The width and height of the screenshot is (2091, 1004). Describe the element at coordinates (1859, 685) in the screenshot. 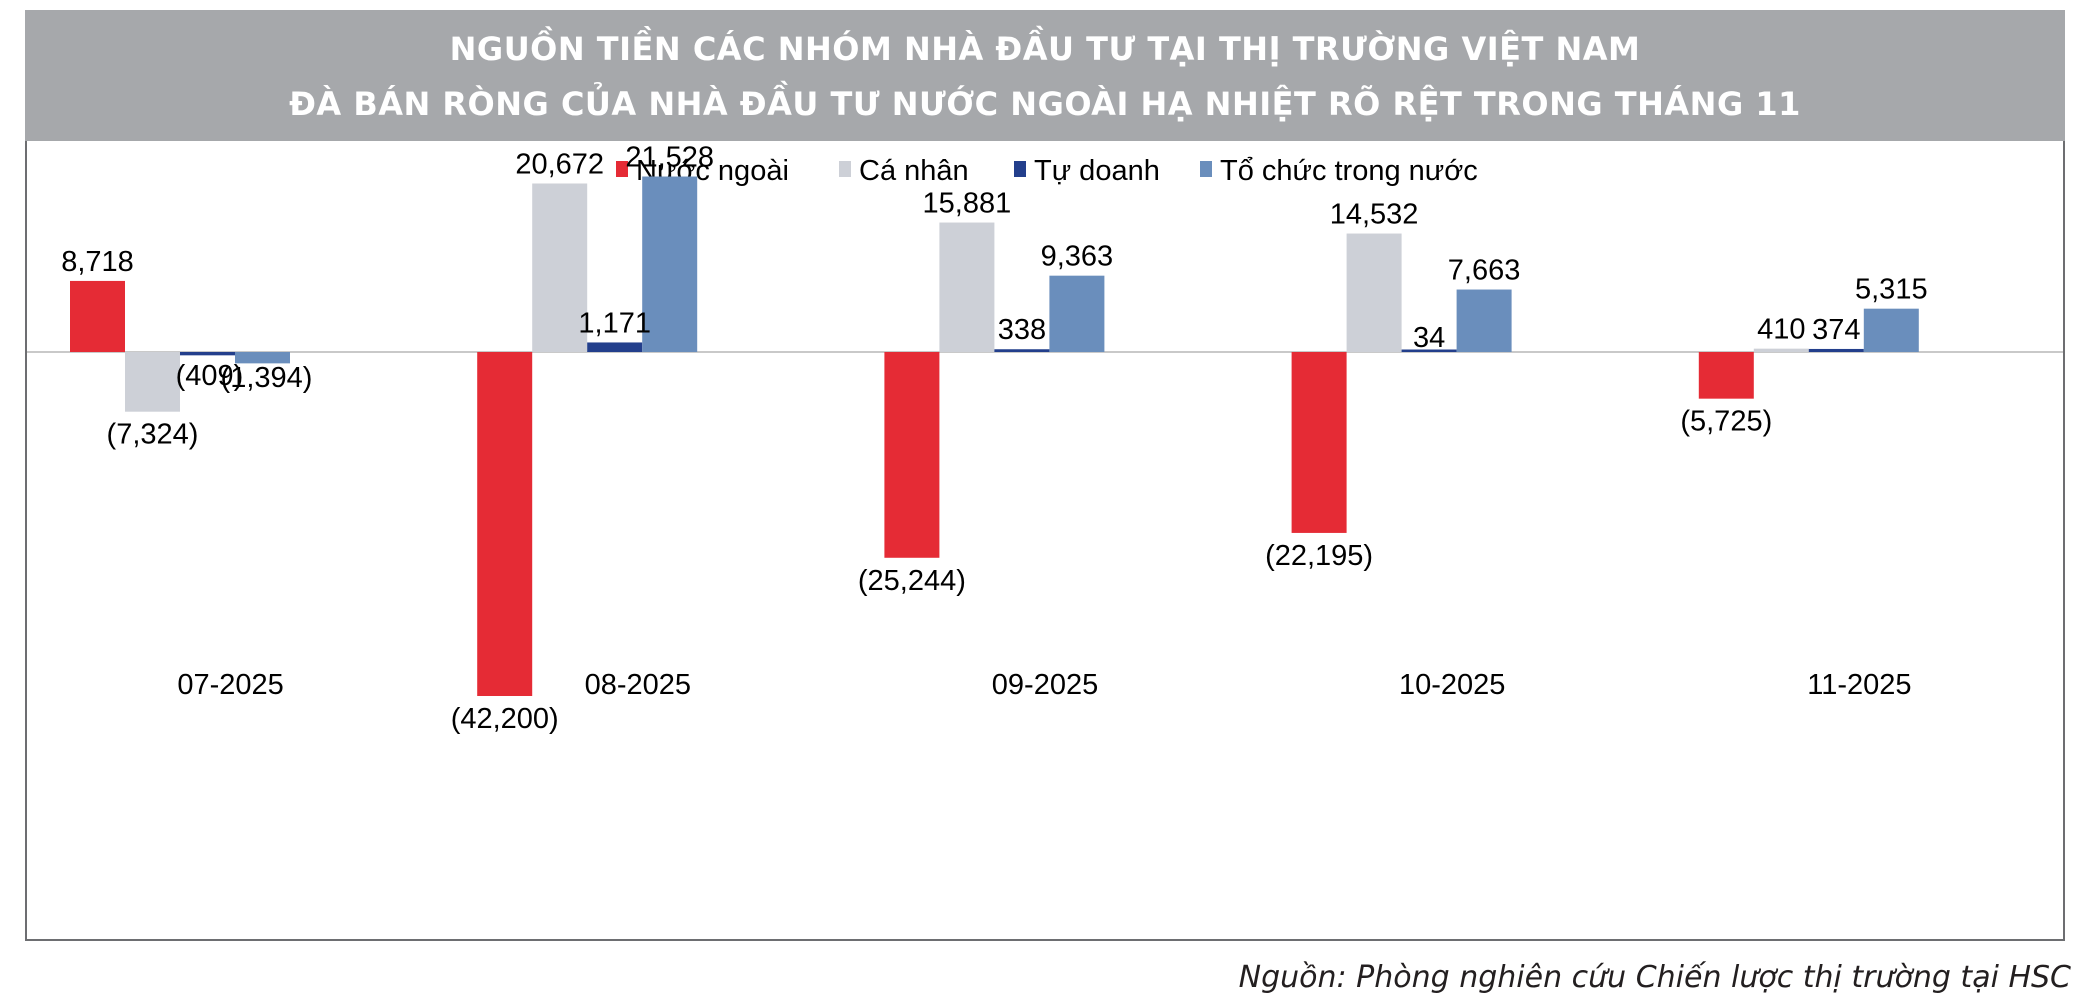

I see `category-label-11-2025: 11-2025` at that location.